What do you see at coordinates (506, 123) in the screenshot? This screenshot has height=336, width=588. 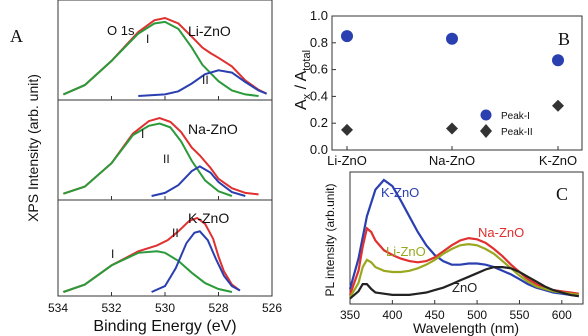 I see `panel-b-legend: Peak-I Peak-II` at bounding box center [506, 123].